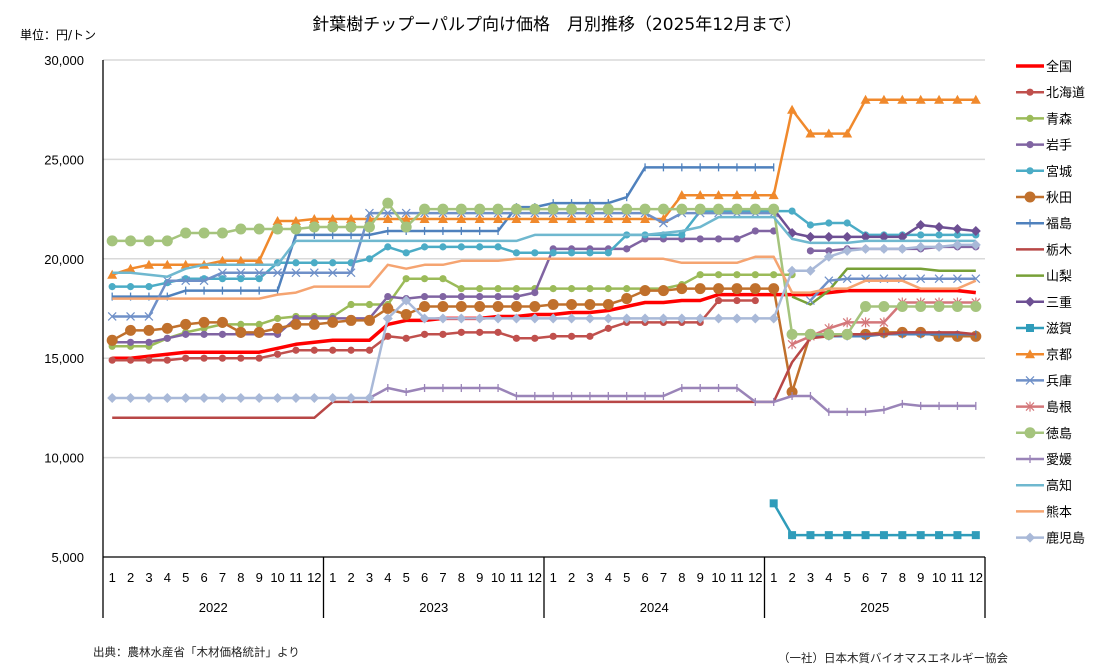  What do you see at coordinates (1044, 277) in the screenshot?
I see `legend-item: 山梨` at bounding box center [1044, 277].